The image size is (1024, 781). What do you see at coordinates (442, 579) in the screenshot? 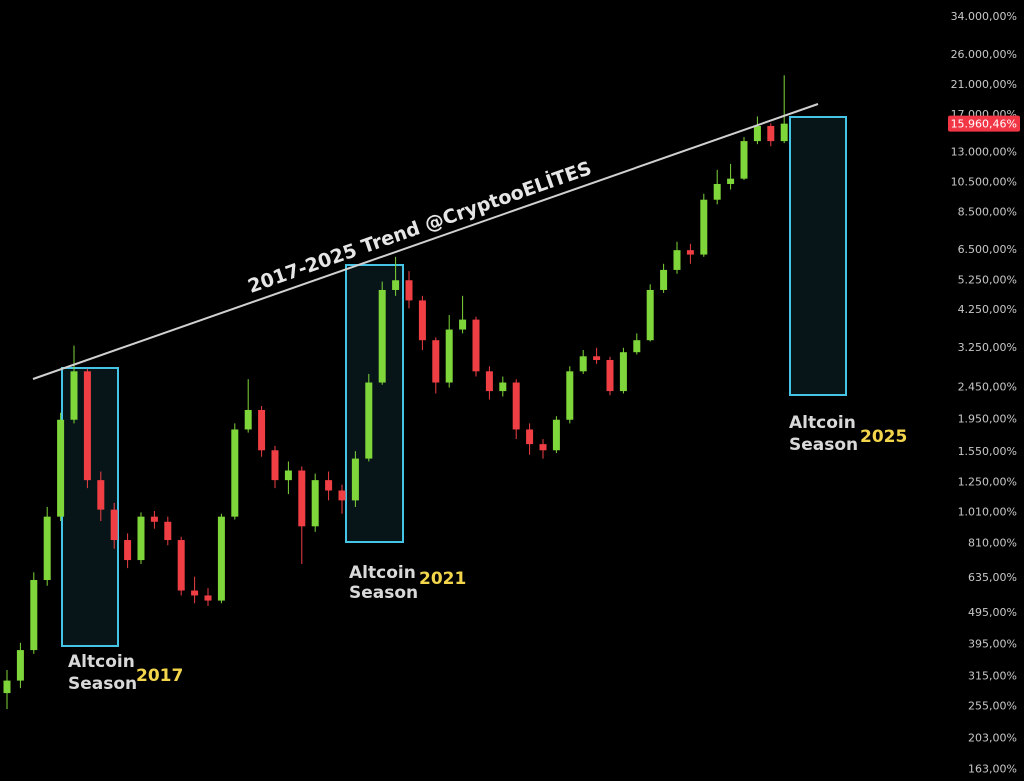
I see `annotation-year: 2021` at bounding box center [442, 579].